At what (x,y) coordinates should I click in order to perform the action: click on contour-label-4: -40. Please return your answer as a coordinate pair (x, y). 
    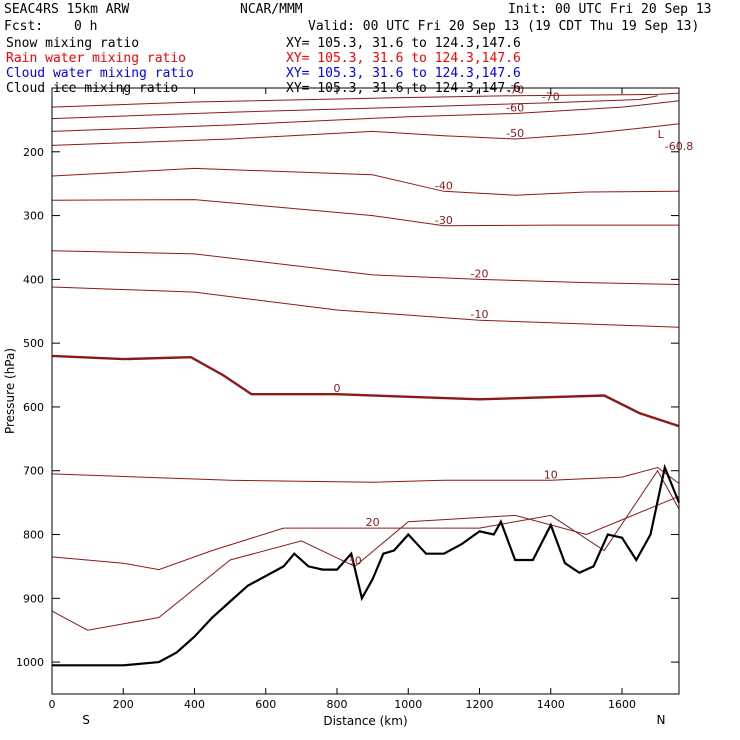
    Looking at the image, I should click on (444, 185).